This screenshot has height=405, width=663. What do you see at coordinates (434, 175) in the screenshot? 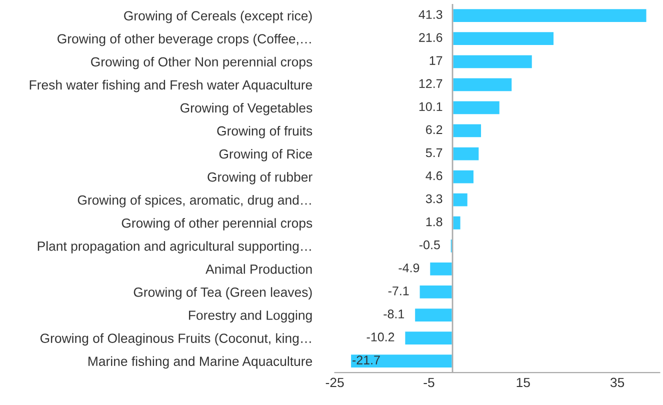
I see `data-label: 4.6` at bounding box center [434, 175].